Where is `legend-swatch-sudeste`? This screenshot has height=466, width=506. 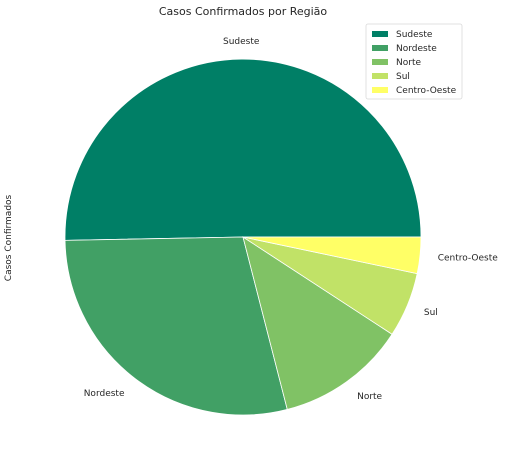
legend-swatch-sudeste is located at coordinates (380, 34).